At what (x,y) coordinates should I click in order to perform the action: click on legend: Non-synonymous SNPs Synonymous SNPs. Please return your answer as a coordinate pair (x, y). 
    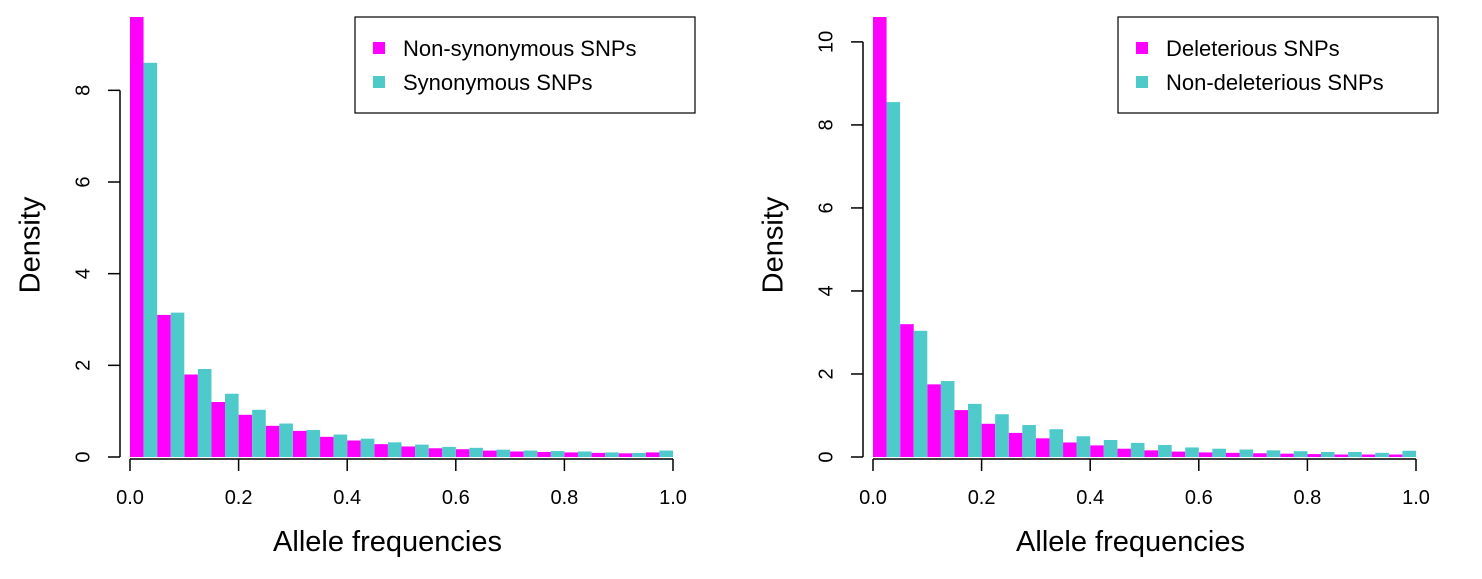
    Looking at the image, I should click on (525, 65).